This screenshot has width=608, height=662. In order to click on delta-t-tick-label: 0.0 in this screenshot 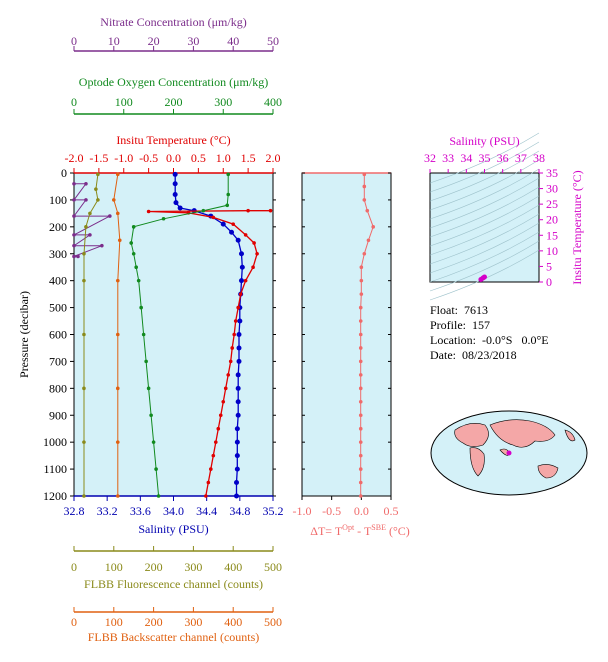, I will do `click(361, 511)`.